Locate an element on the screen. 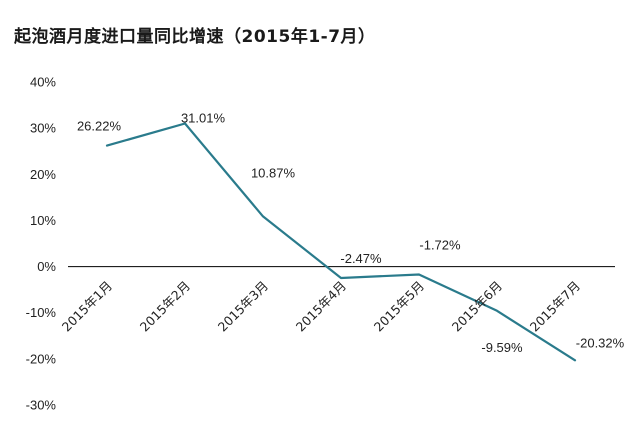  data-label: -2.47% is located at coordinates (361, 258).